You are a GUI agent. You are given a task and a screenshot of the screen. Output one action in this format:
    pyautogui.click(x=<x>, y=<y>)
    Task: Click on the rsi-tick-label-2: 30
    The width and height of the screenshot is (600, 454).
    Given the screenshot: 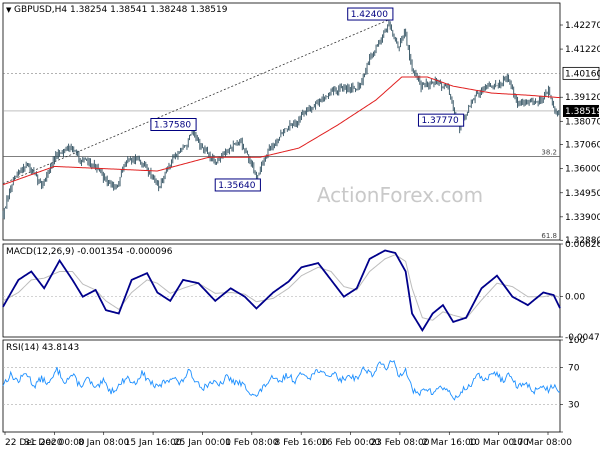 What is the action you would take?
    pyautogui.click(x=574, y=405)
    